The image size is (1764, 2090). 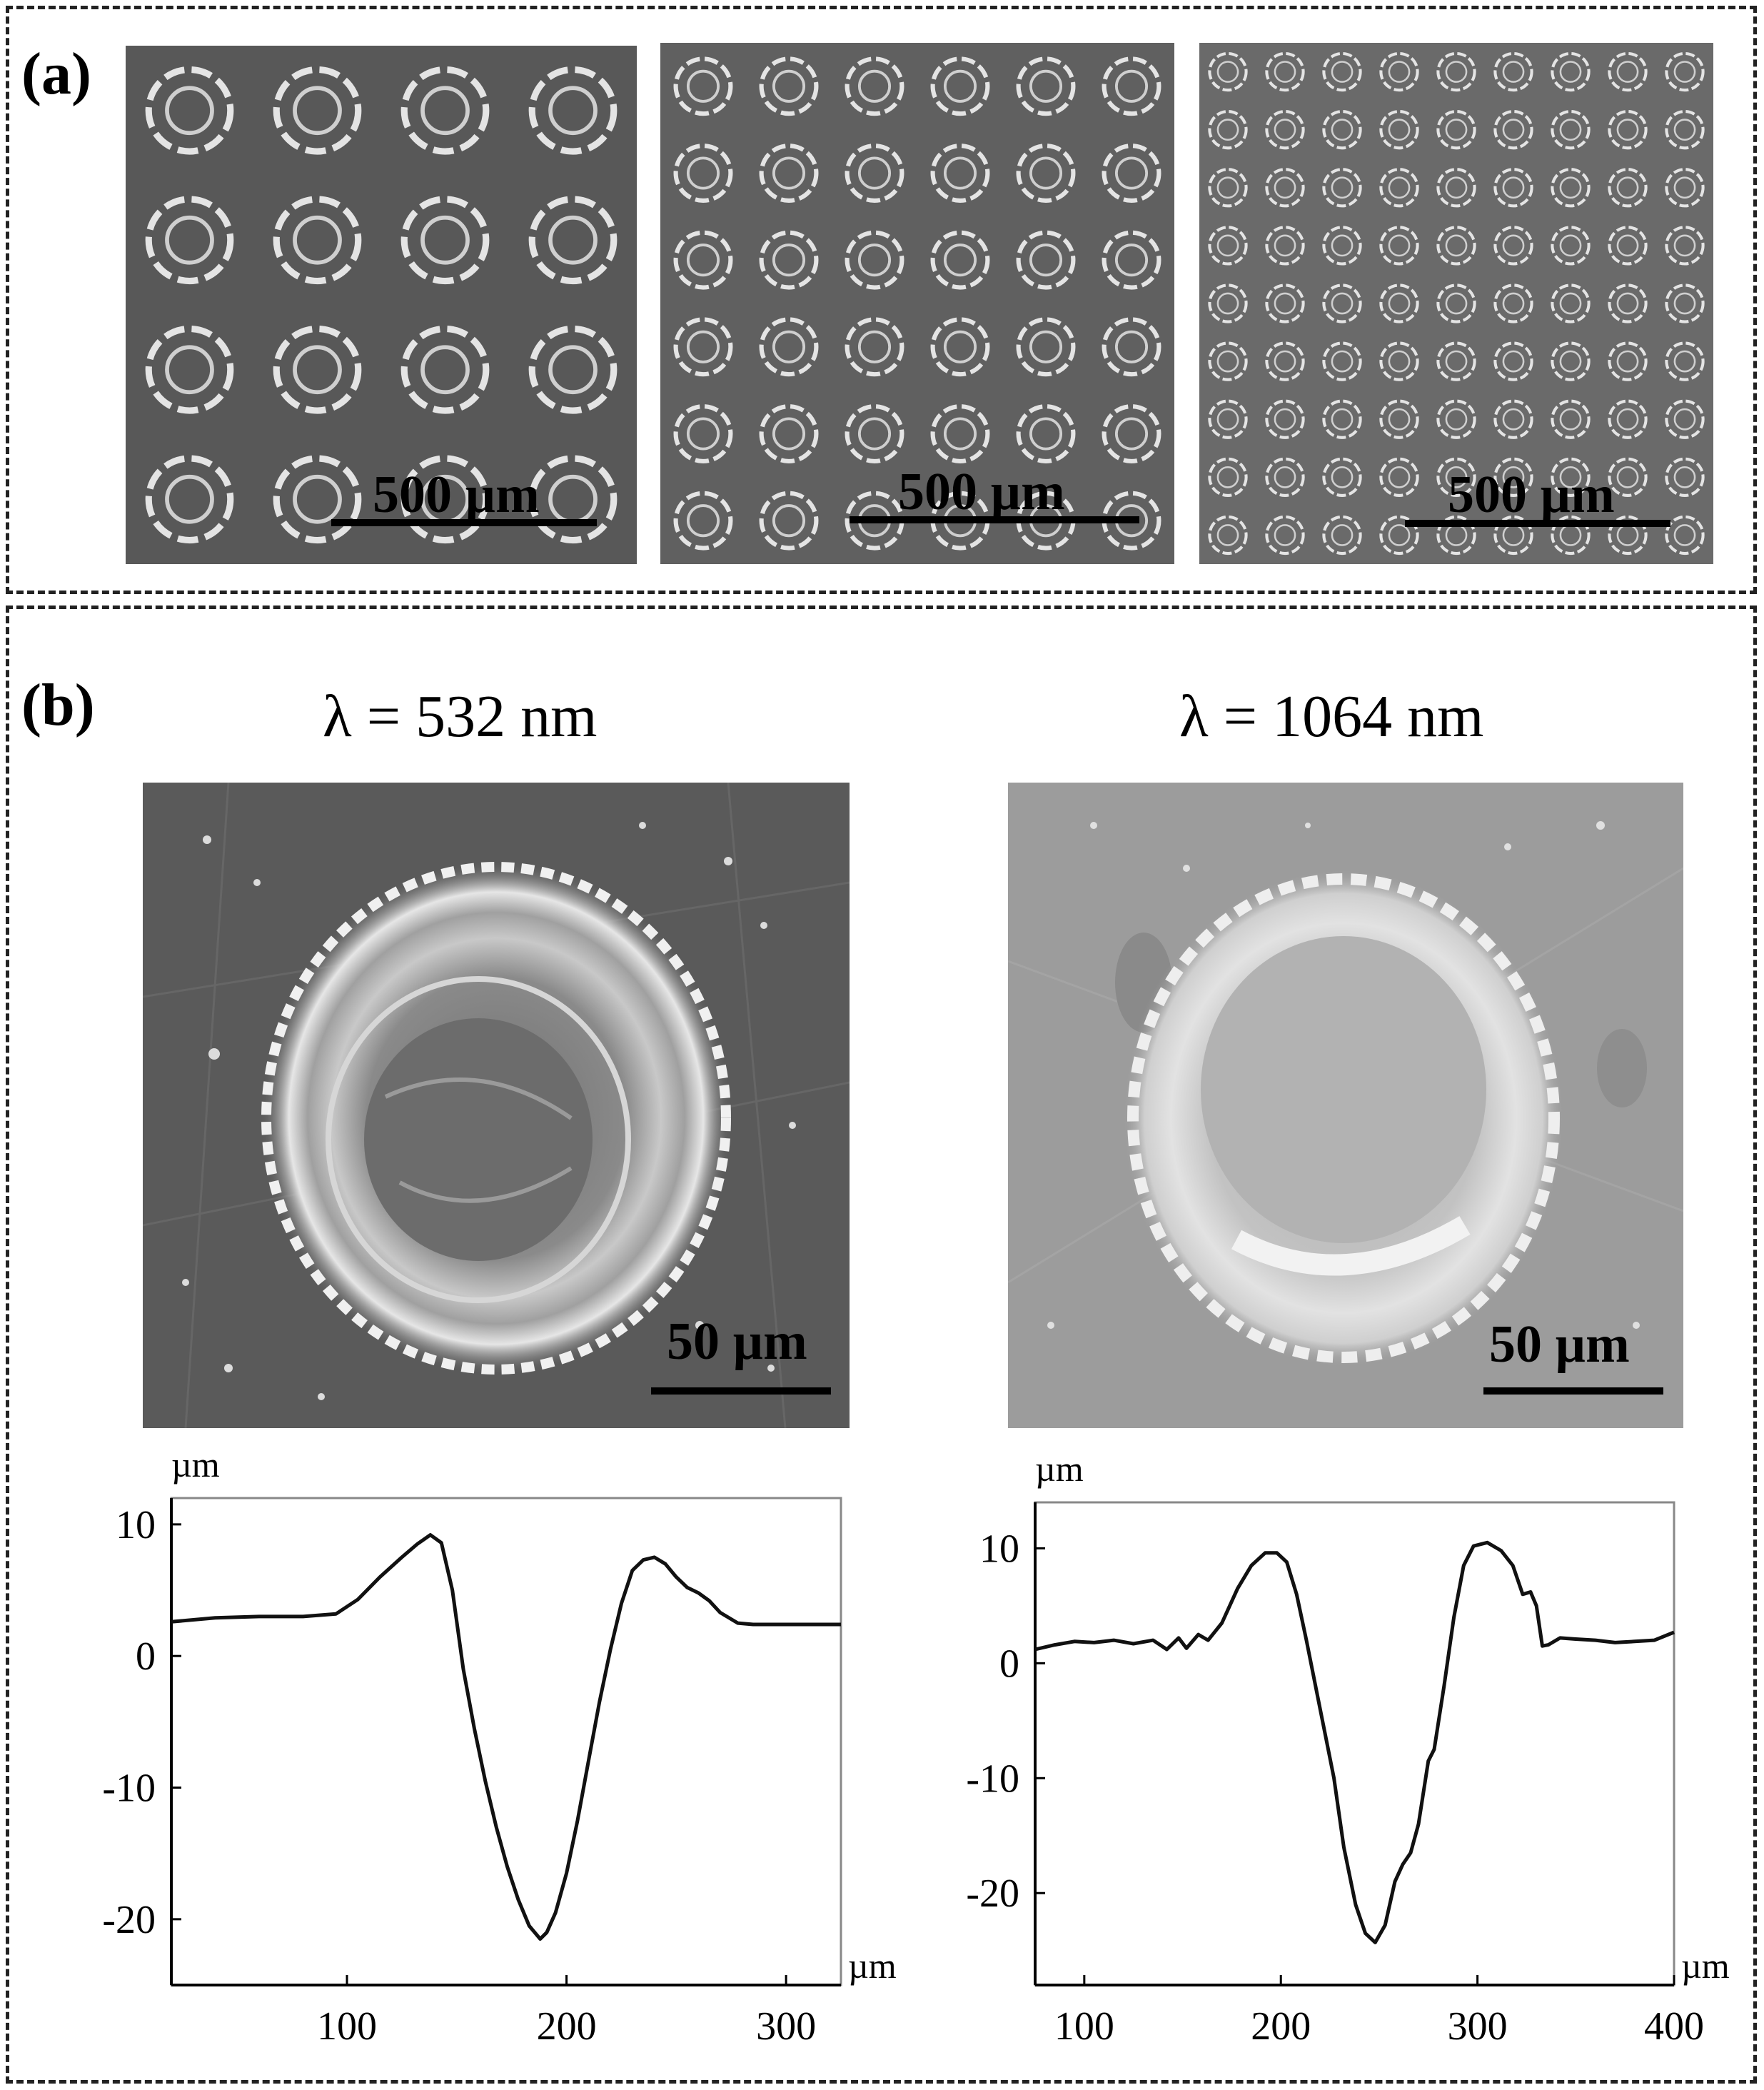 I want to click on scale-text-b2: 50 µm, so click(x=1559, y=1344).